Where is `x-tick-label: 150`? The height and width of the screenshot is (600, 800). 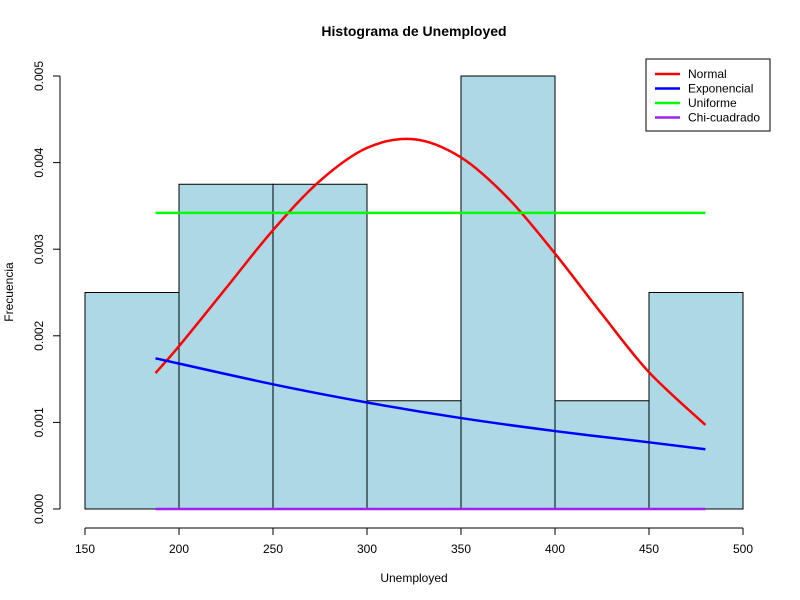
x-tick-label: 150 is located at coordinates (85, 549).